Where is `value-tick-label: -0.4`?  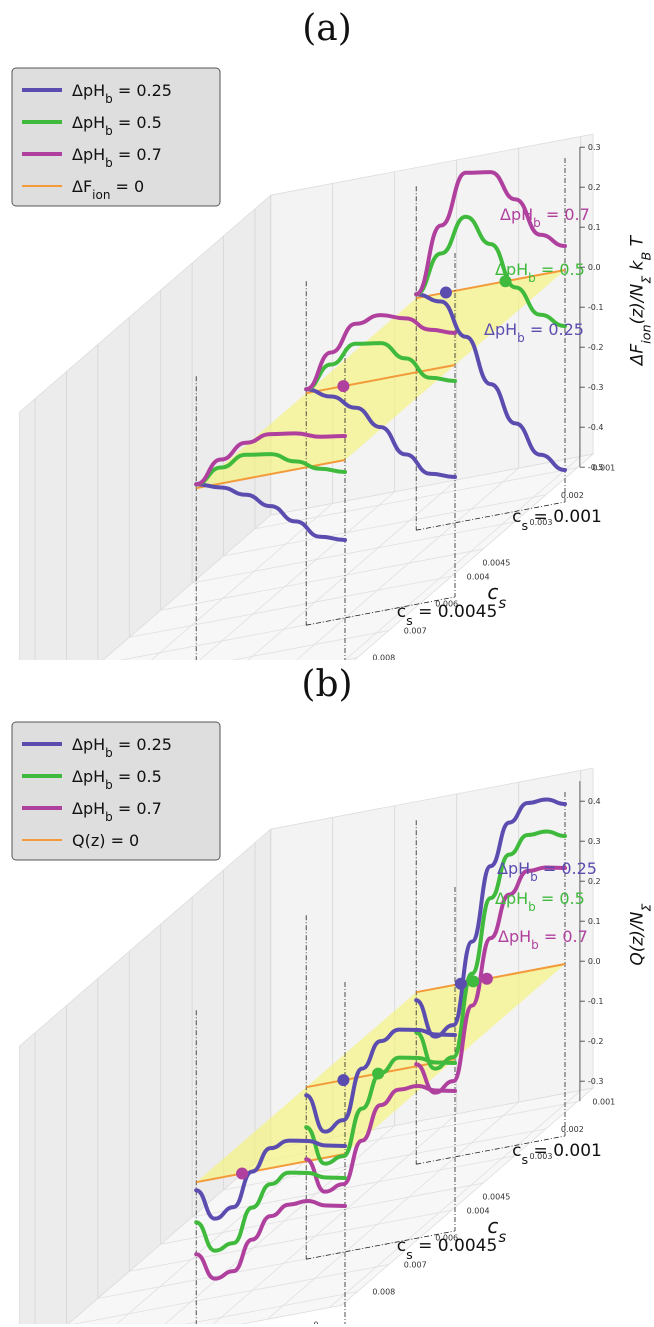
value-tick-label: -0.4 is located at coordinates (596, 427).